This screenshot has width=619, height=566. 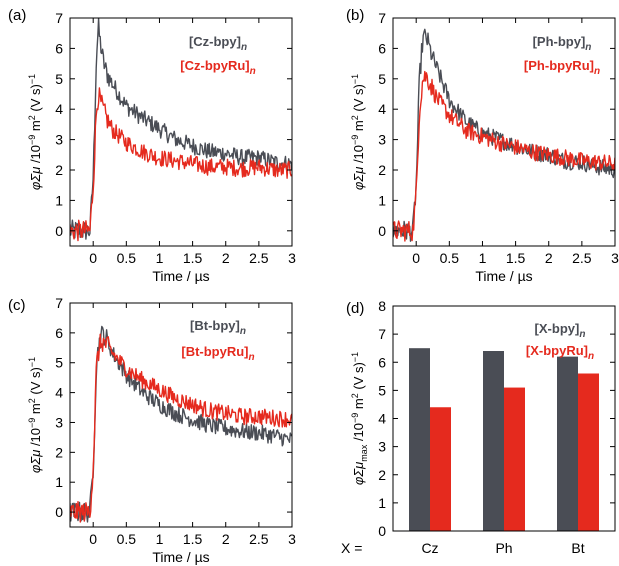 I want to click on legend-entry: [Cz-bpyRu]n, so click(x=217, y=67).